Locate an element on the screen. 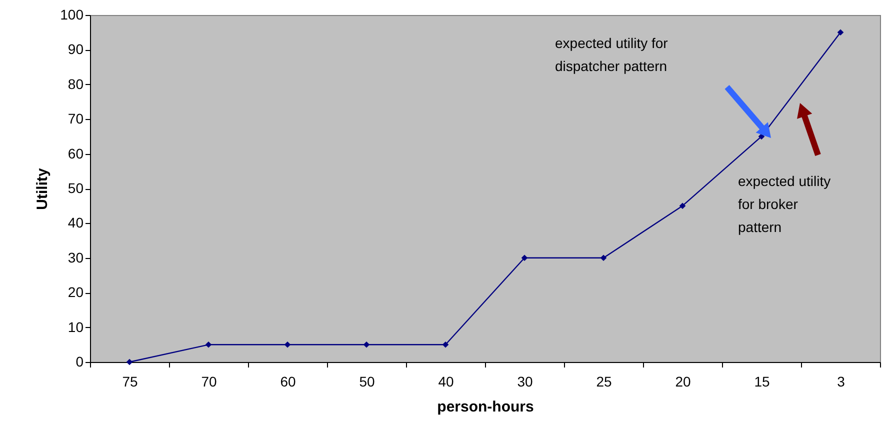 The image size is (893, 437). y-tick-label: 30 is located at coordinates (76, 257).